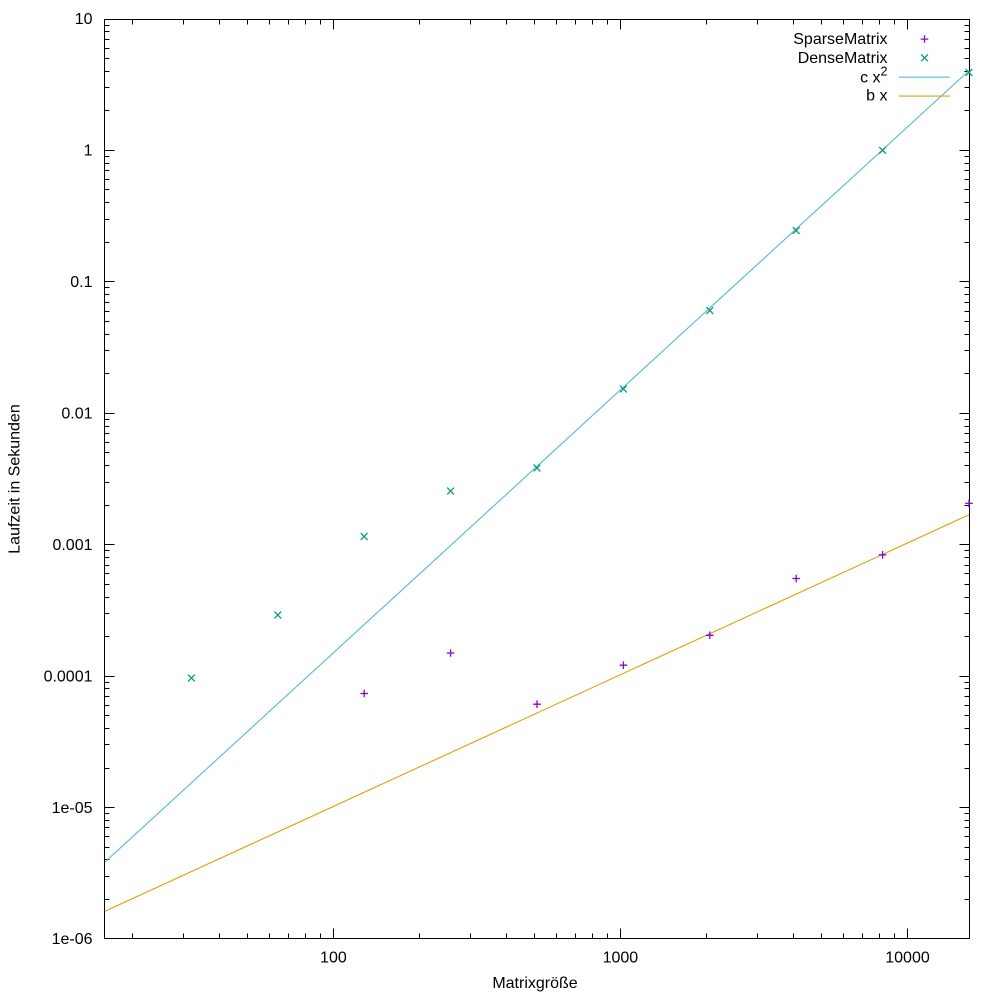  Describe the element at coordinates (68, 676) in the screenshot. I see `svg-text: 0.0001` at that location.